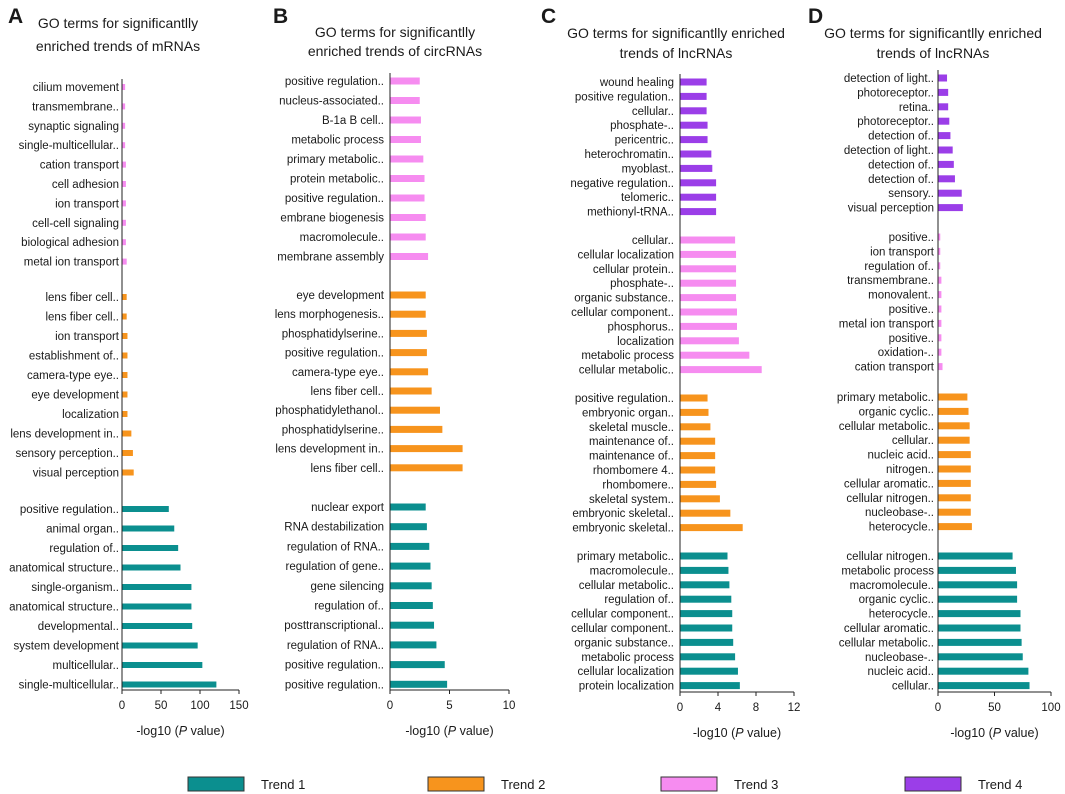  Describe the element at coordinates (82, 298) in the screenshot. I see `category-label: lens fiber cell..` at that location.